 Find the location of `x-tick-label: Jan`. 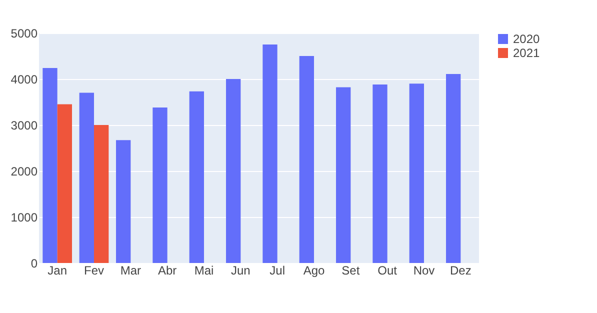

x-tick-label: Jan is located at coordinates (58, 271).